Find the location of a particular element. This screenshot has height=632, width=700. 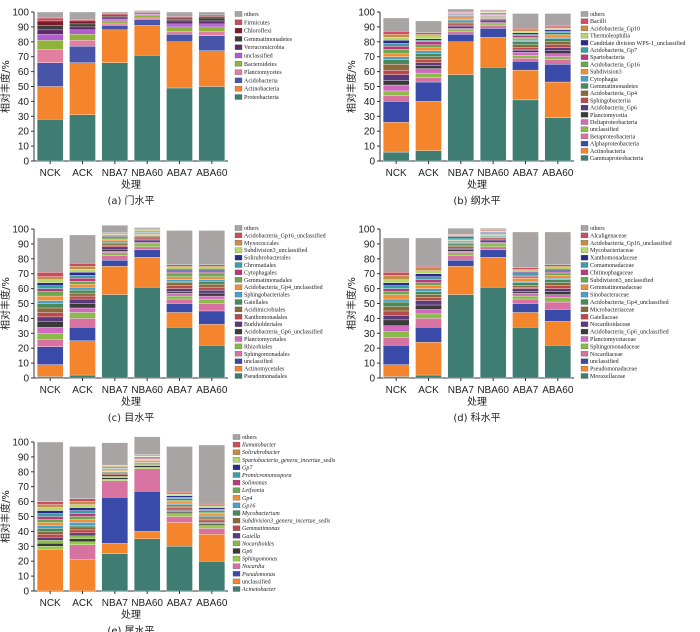

legend-label-acidobacteria-gp7: Acidobacteria_Gp7 is located at coordinates (613, 51).